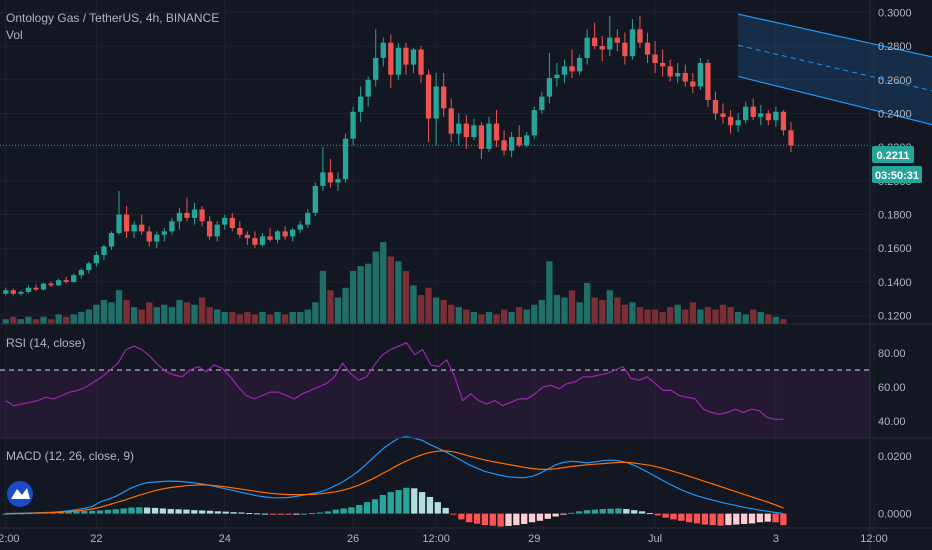 The width and height of the screenshot is (932, 550). Describe the element at coordinates (394, 475) in the screenshot. I see `macd-line` at that location.